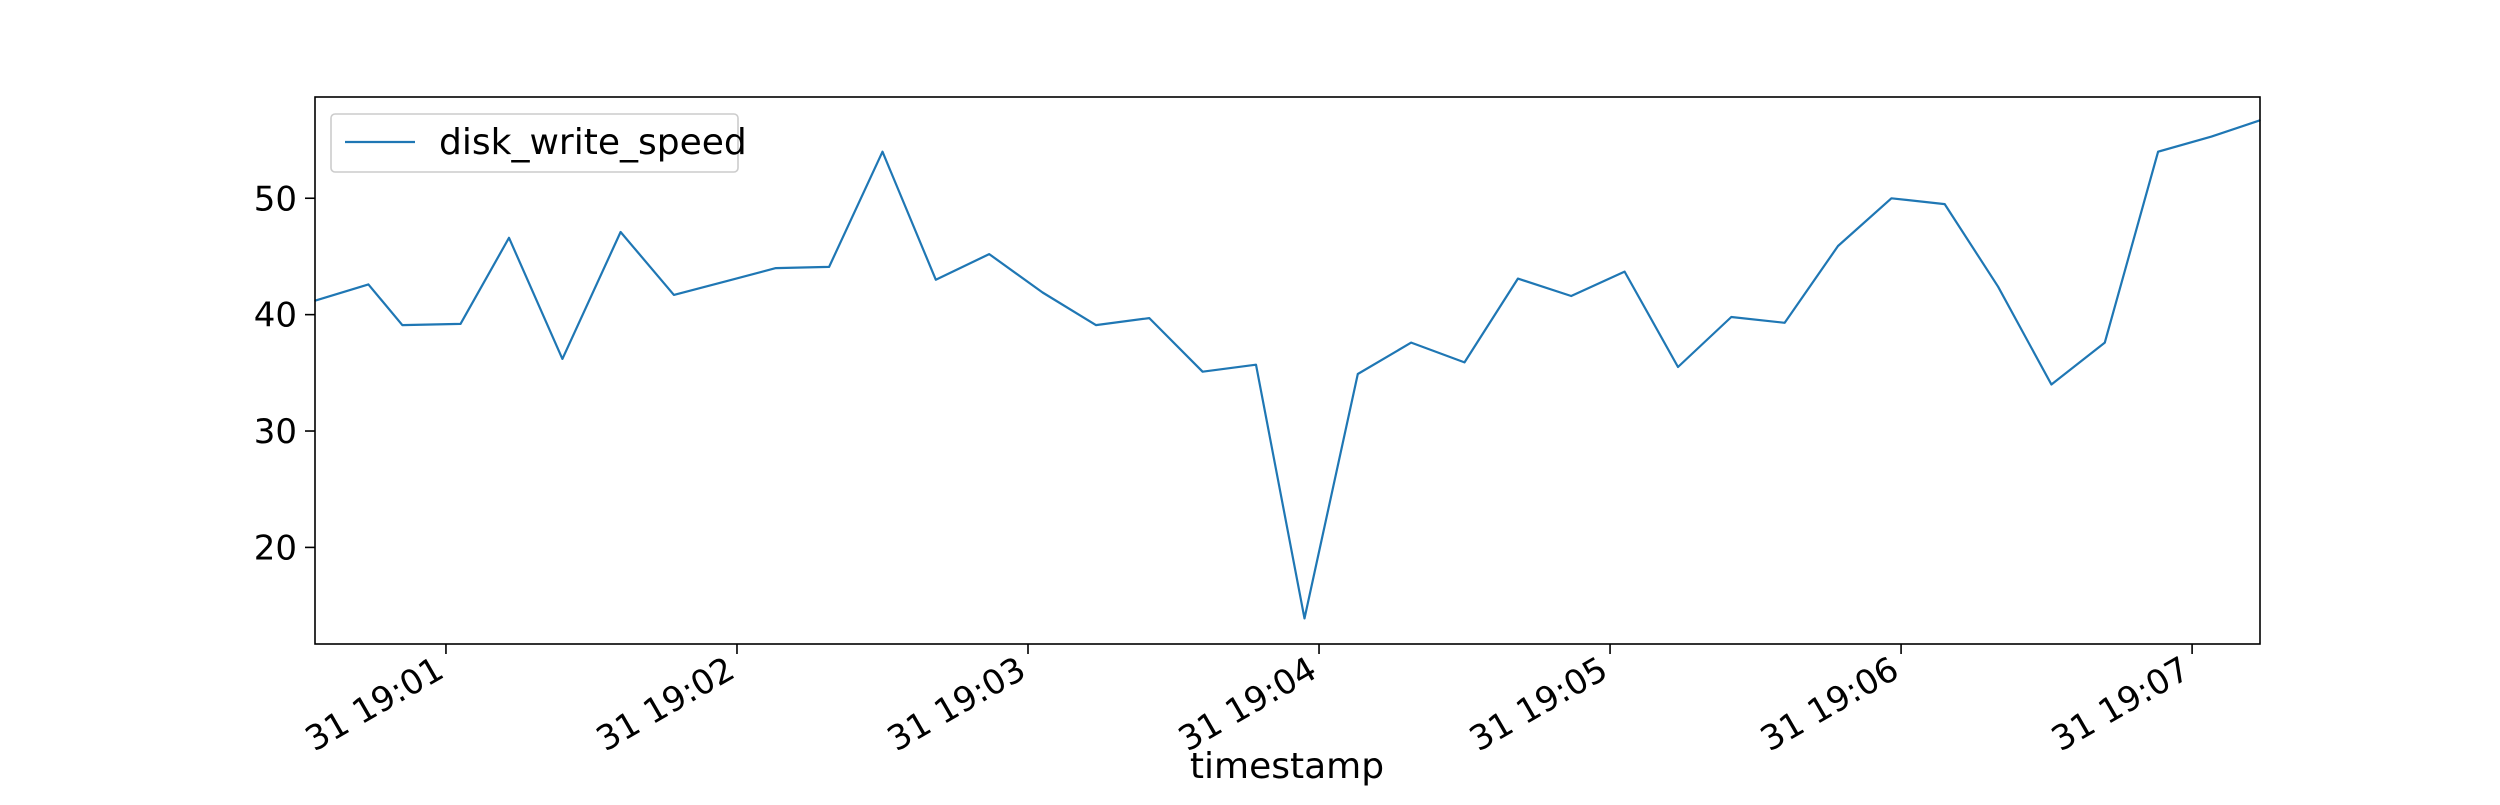 The image size is (2500, 805). I want to click on x-axis-label: timestamp, so click(1287, 766).